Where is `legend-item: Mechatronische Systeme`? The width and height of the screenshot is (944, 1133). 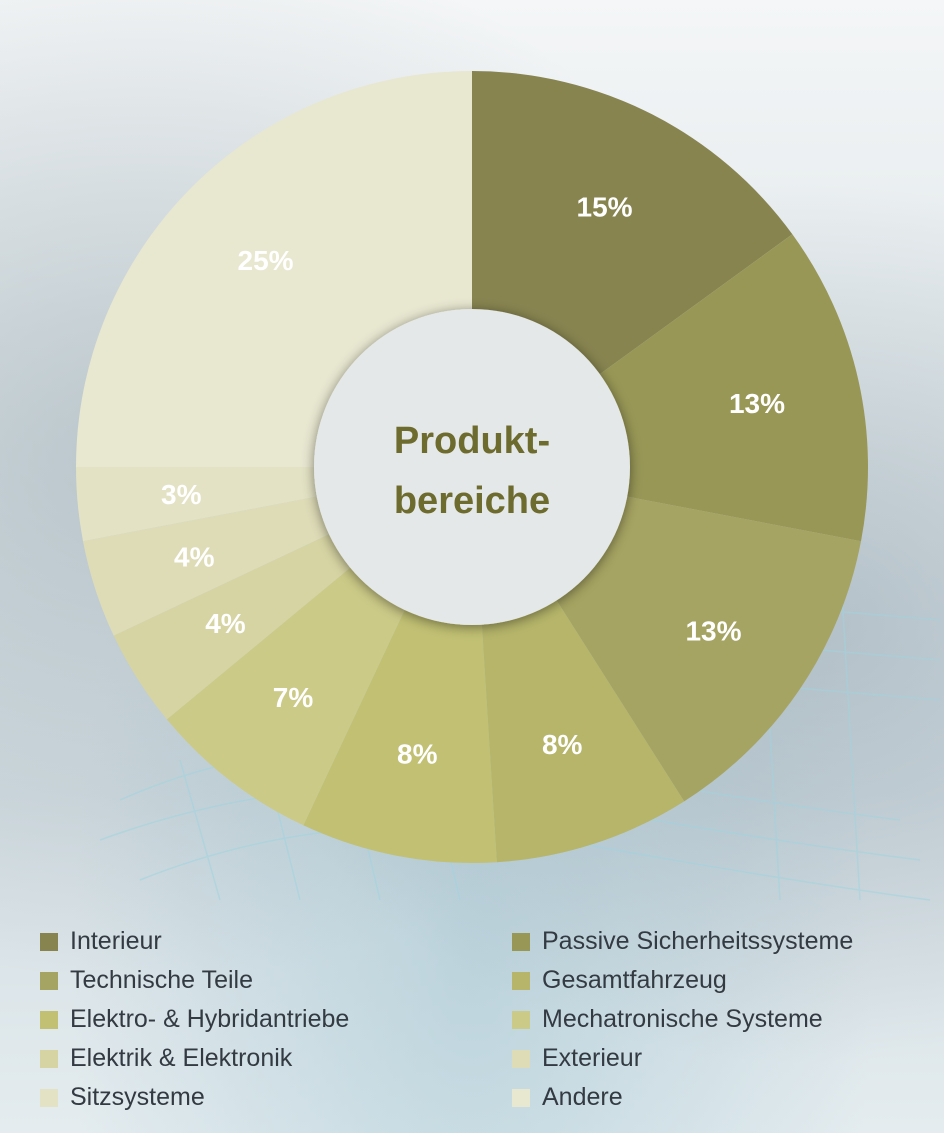 legend-item: Mechatronische Systeme is located at coordinates (721, 1019).